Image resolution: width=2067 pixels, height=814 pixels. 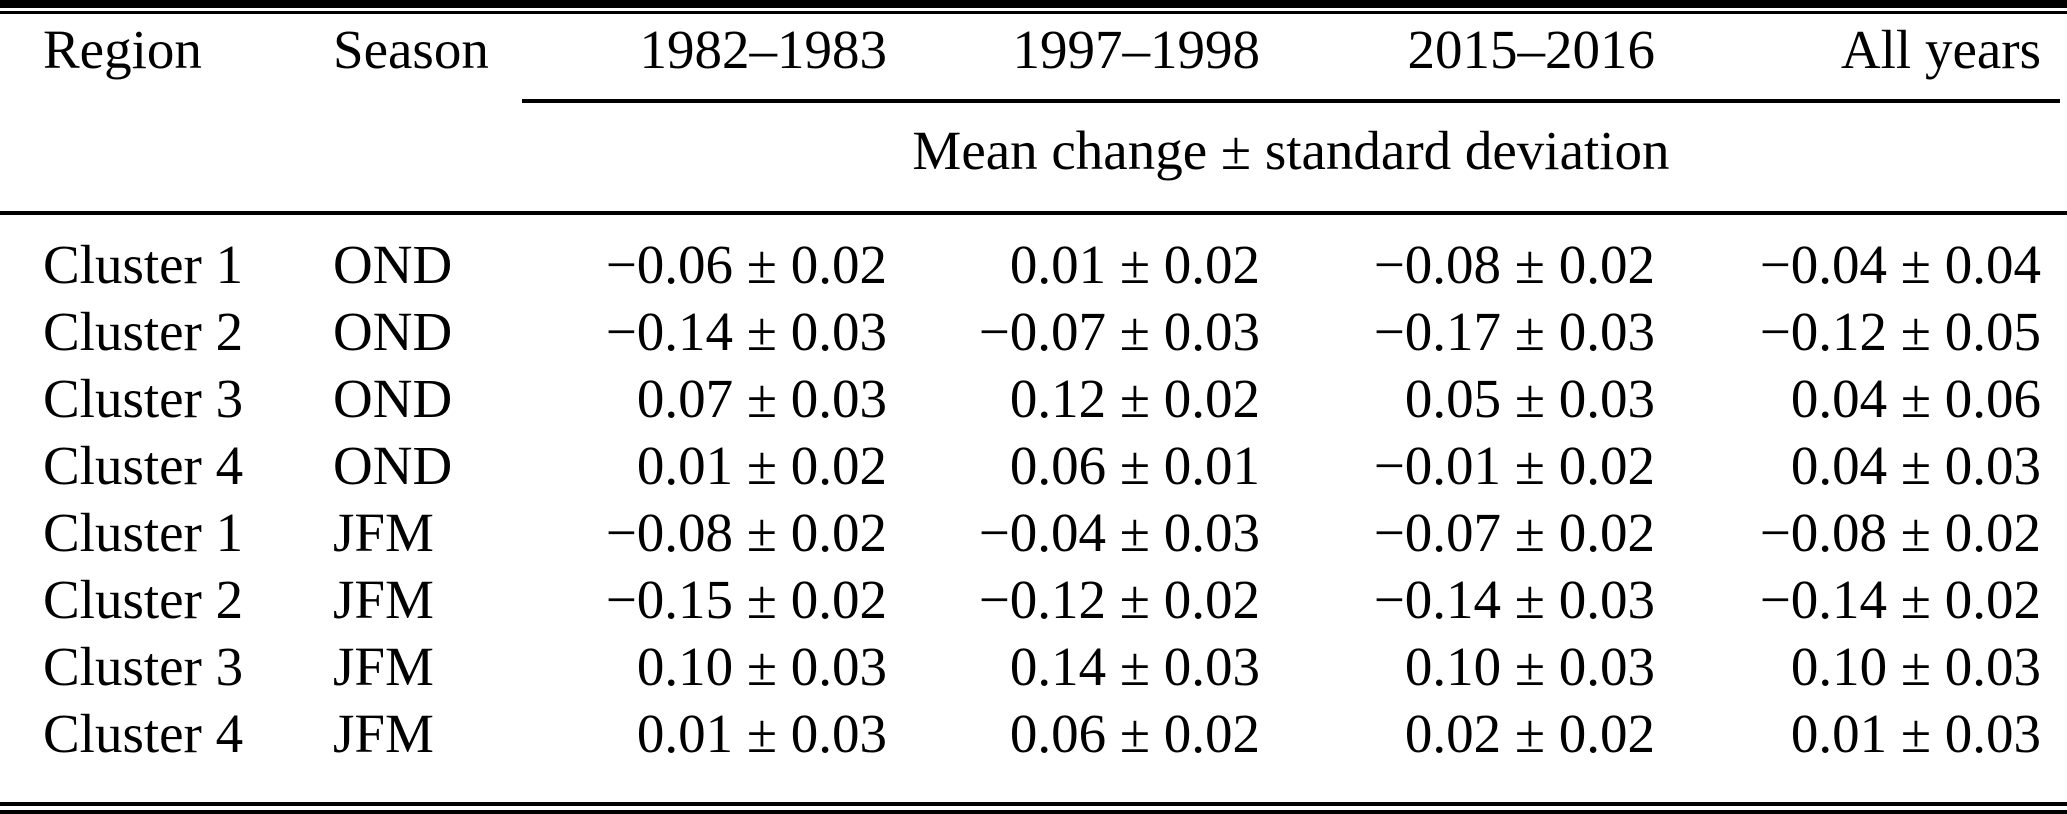 What do you see at coordinates (1940, 49) in the screenshot?
I see `column-header-all-years: All years` at bounding box center [1940, 49].